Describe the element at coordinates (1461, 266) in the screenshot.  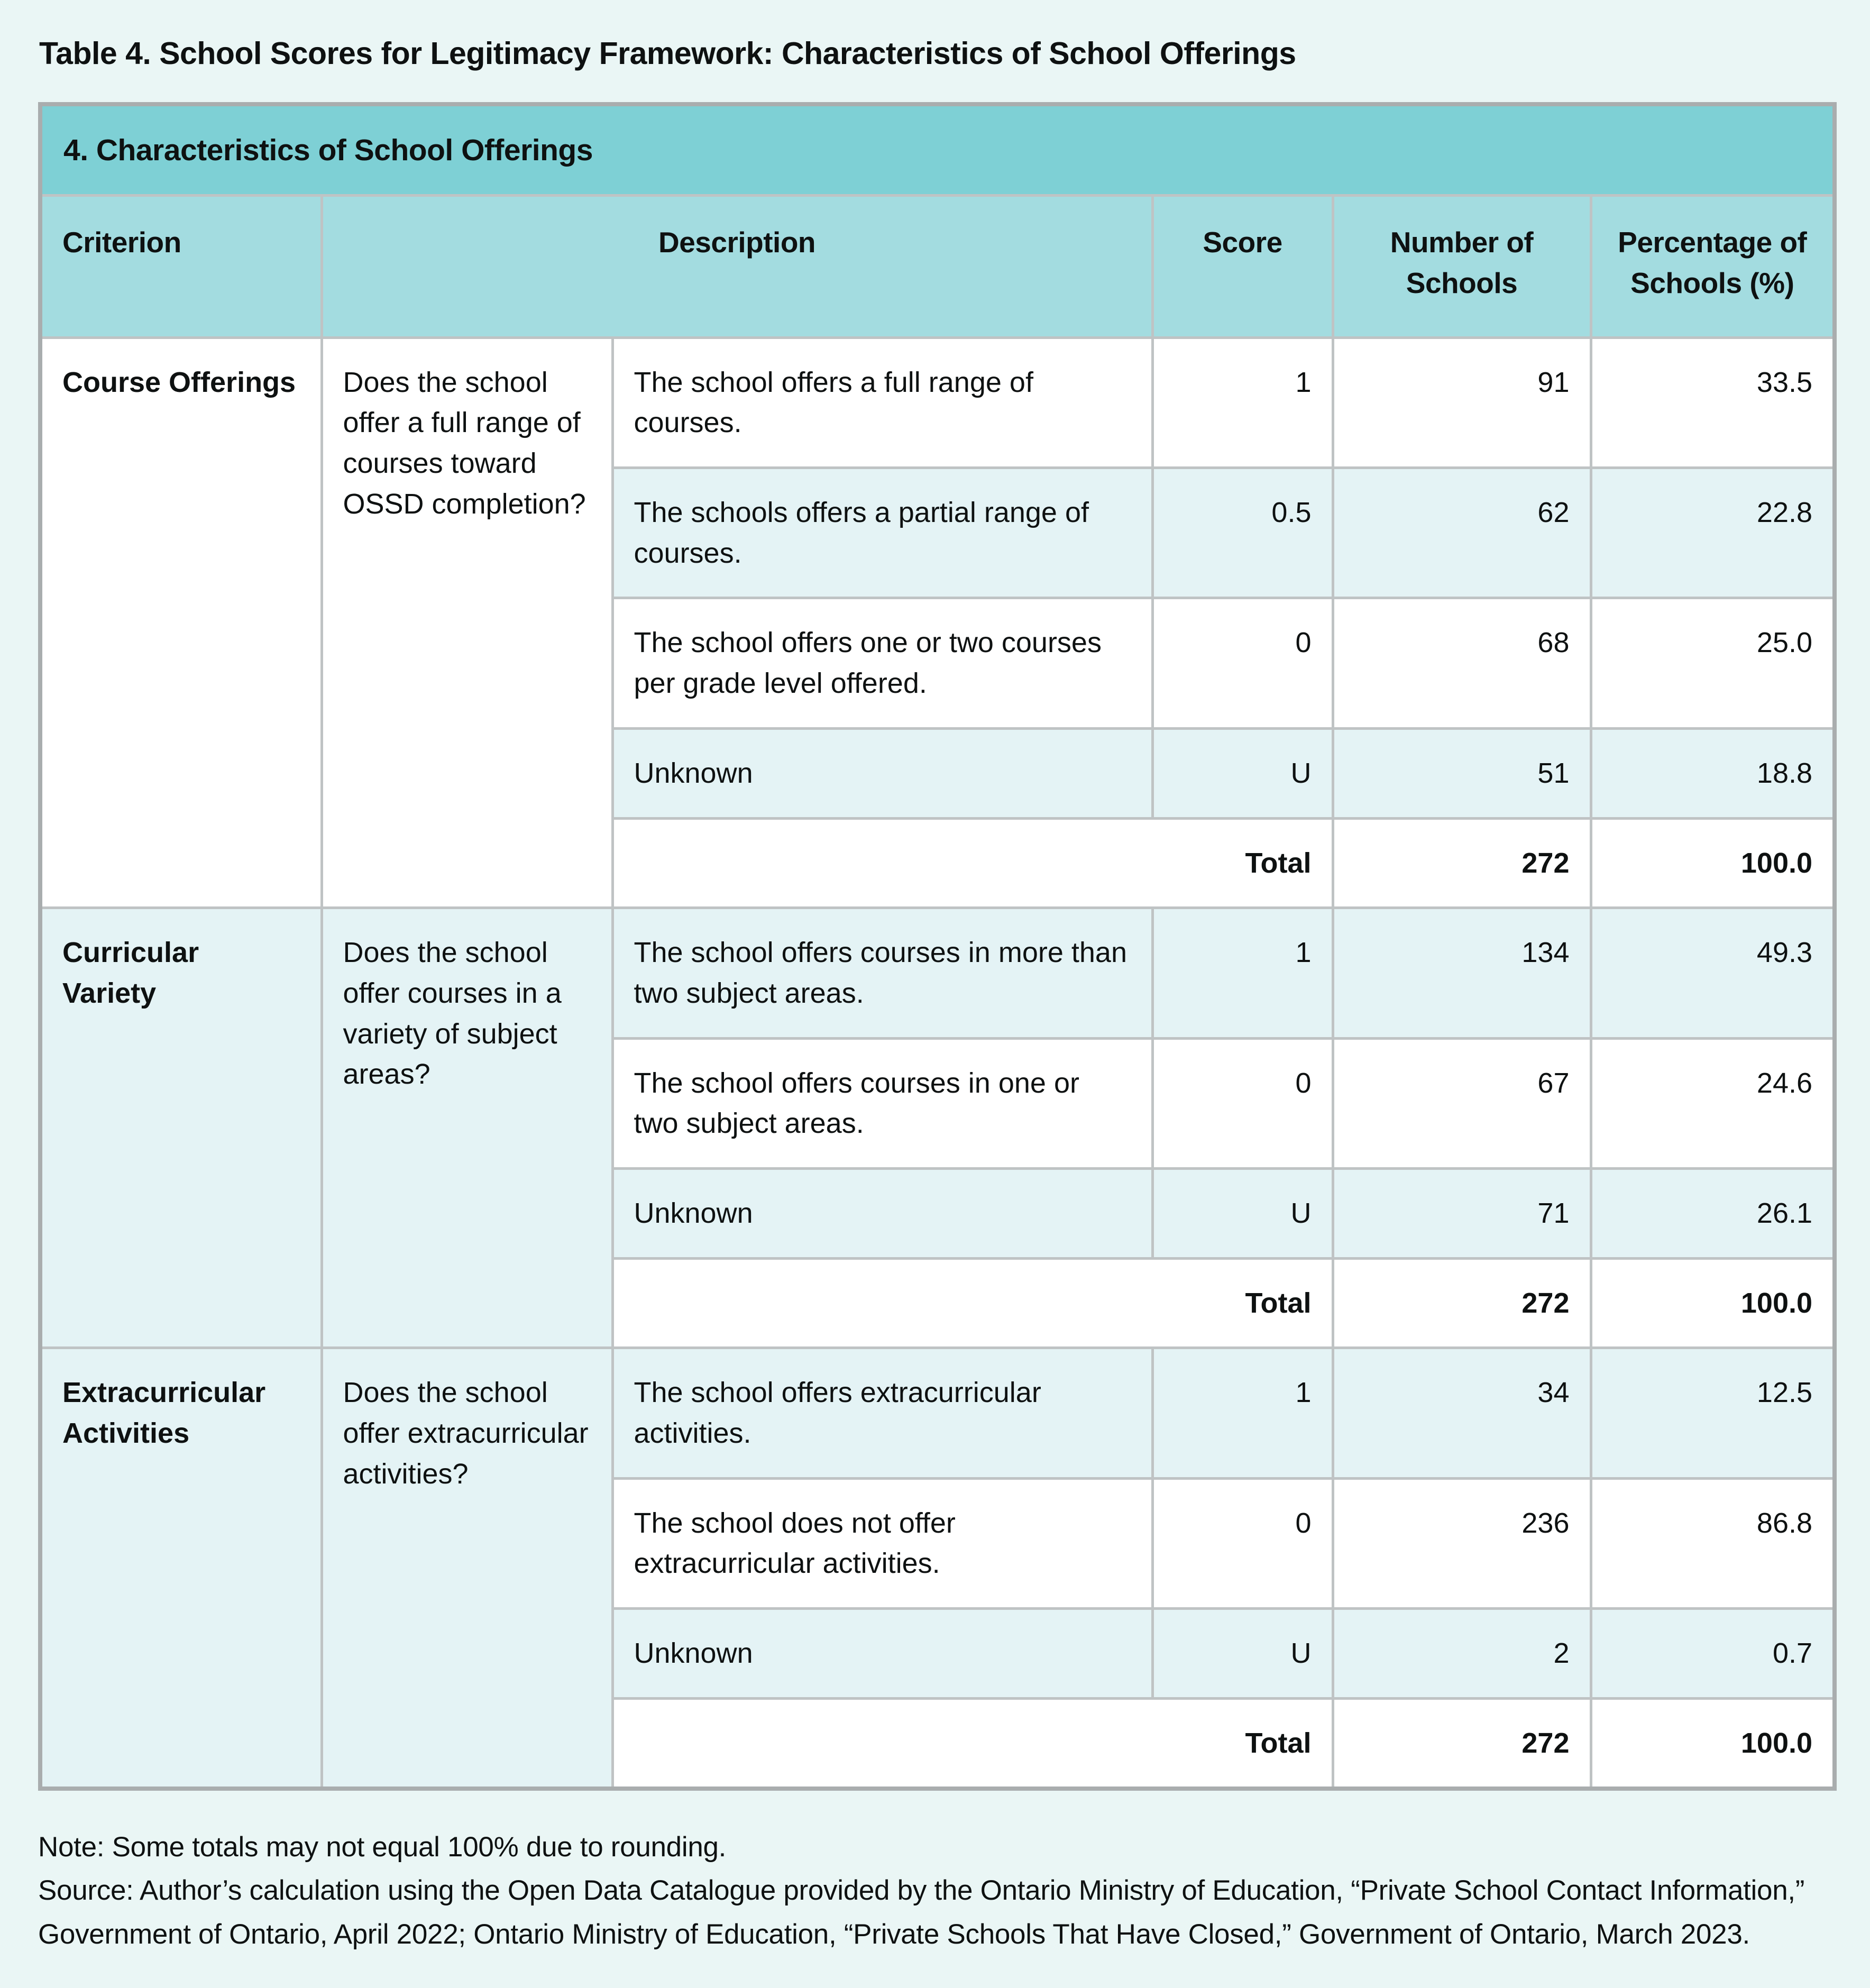
I see `column-header-number: Number of Schools` at that location.